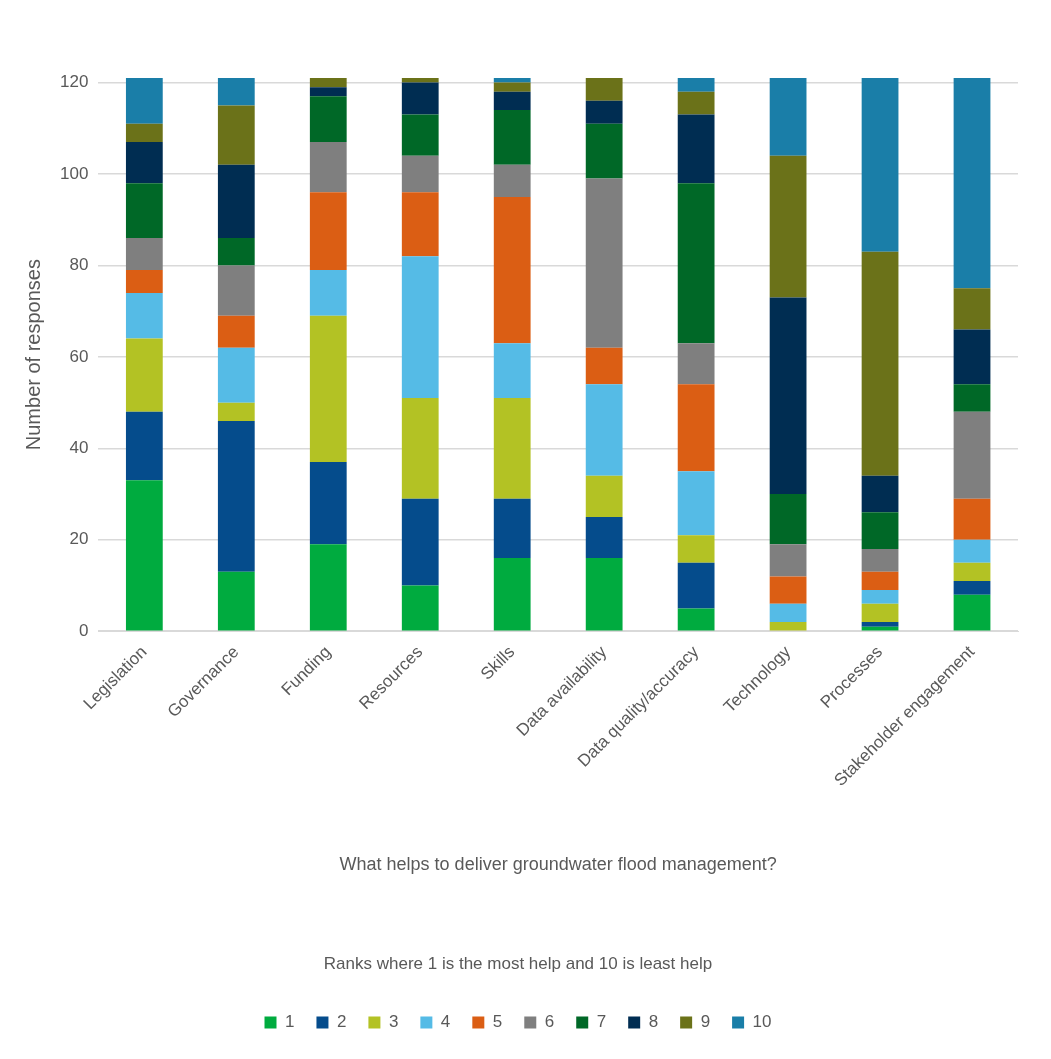  Describe the element at coordinates (705, 1022) in the screenshot. I see `legend-label: 9` at that location.